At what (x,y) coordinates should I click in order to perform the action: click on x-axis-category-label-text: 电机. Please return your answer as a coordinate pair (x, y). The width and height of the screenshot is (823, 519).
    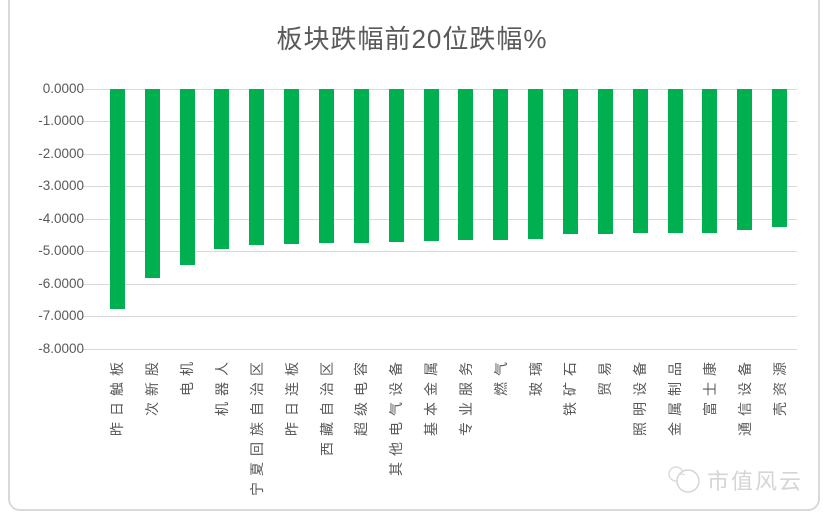
    Looking at the image, I should click on (187, 376).